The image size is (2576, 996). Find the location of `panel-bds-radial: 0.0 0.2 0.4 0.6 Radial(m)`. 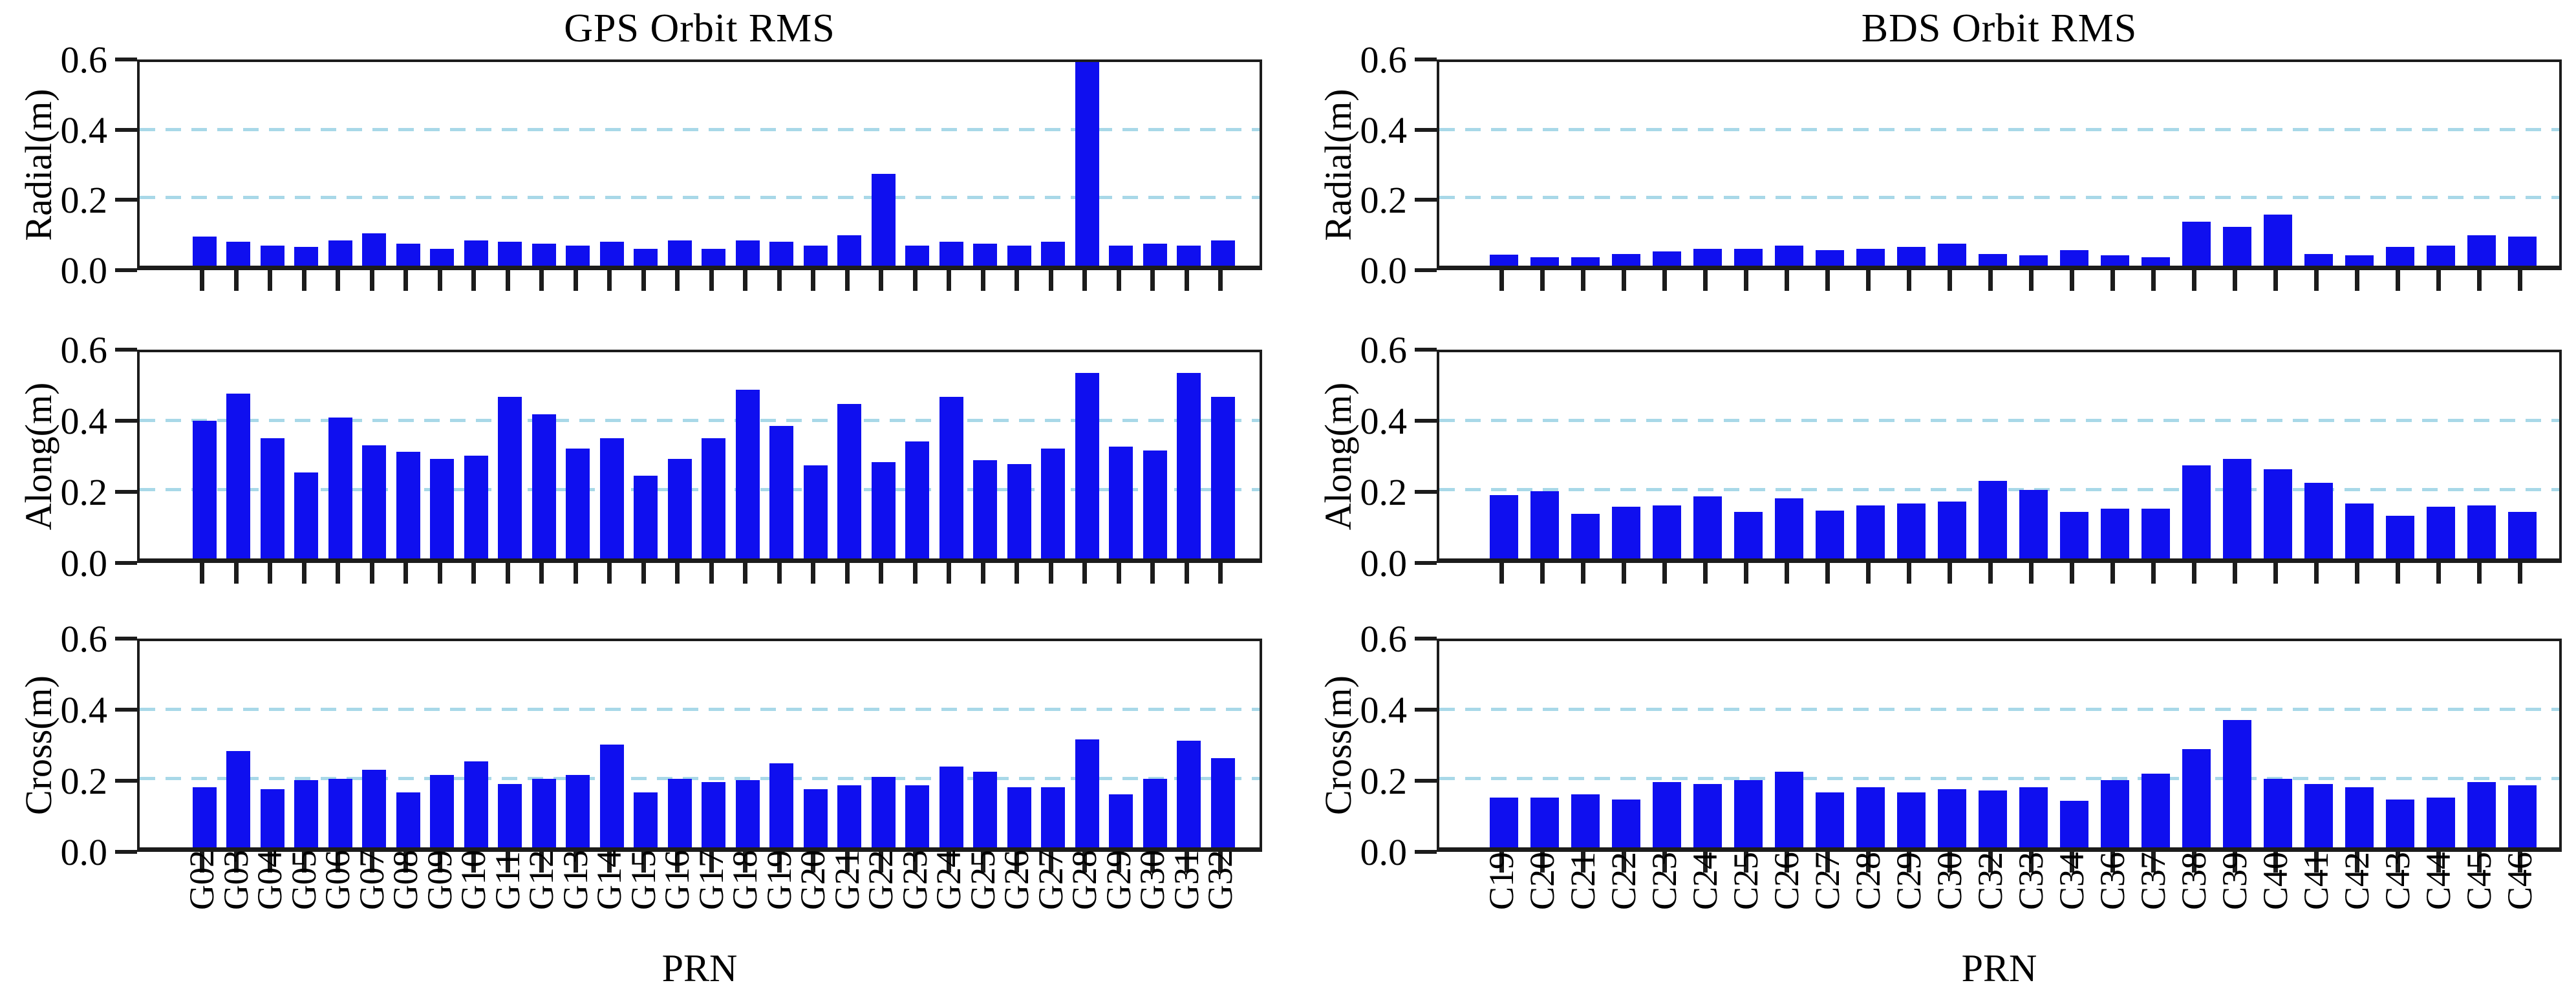

panel-bds-radial: 0.0 0.2 0.4 0.6 Radial(m) is located at coordinates (1939, 166).